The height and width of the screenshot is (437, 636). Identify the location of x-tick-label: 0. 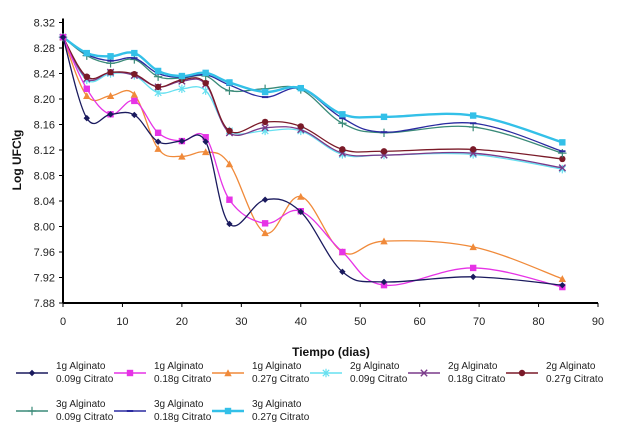
(63, 322).